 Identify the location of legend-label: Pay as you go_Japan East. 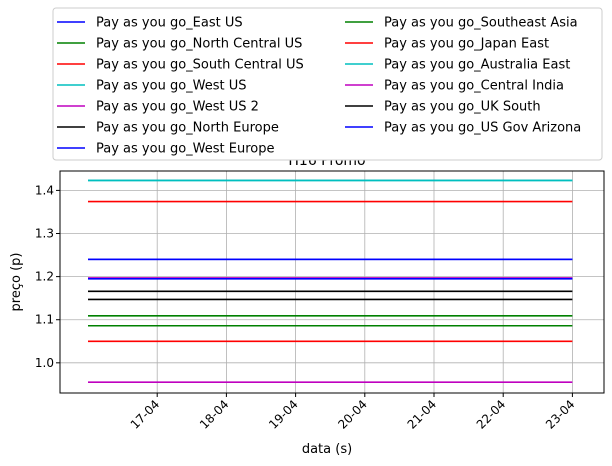
(466, 44).